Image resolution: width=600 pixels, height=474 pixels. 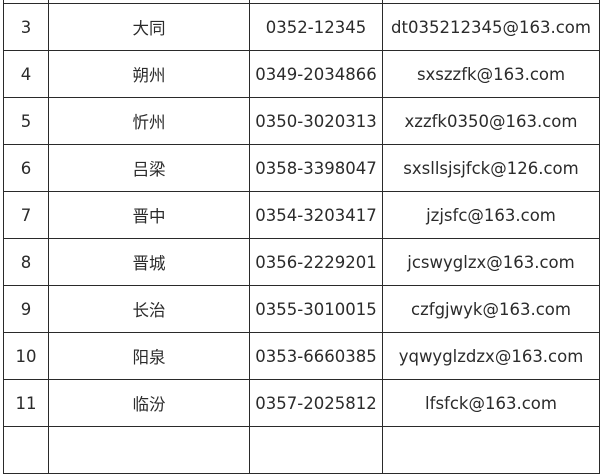 I want to click on email-cell: yqwyglzdzx@163.com, so click(x=491, y=356).